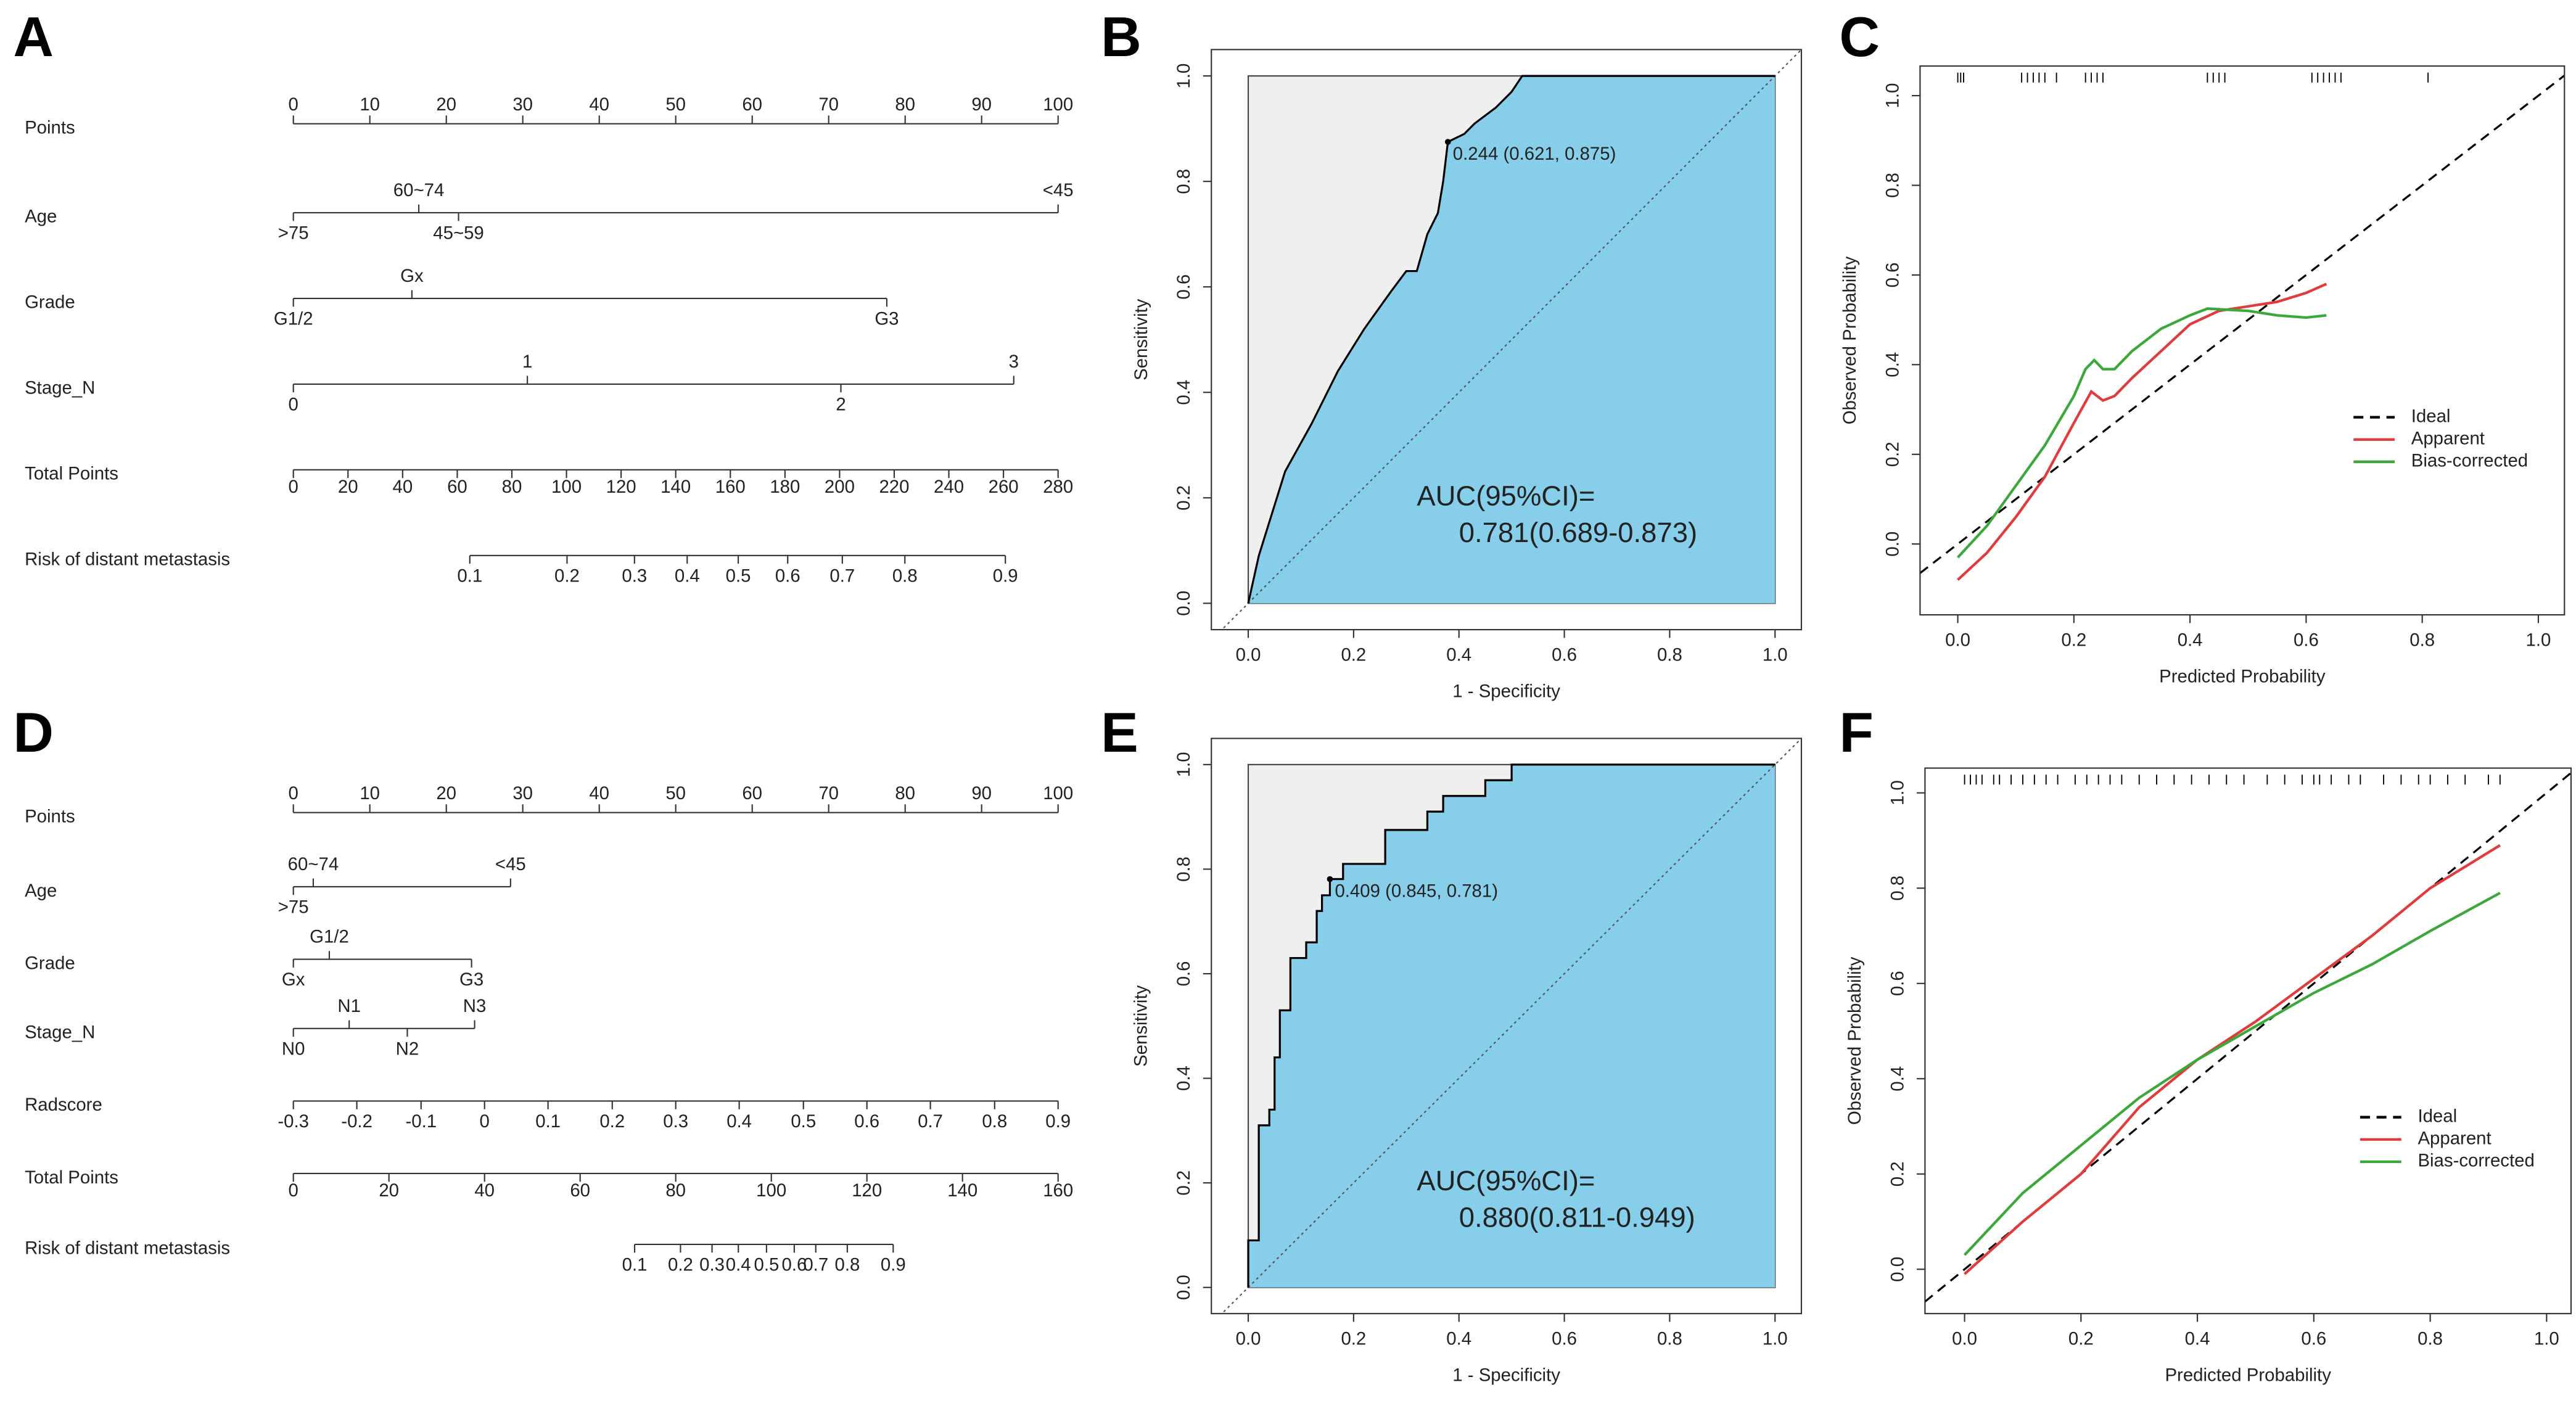 The width and height of the screenshot is (2576, 1406). Describe the element at coordinates (50, 963) in the screenshot. I see `row-name: Grade` at that location.